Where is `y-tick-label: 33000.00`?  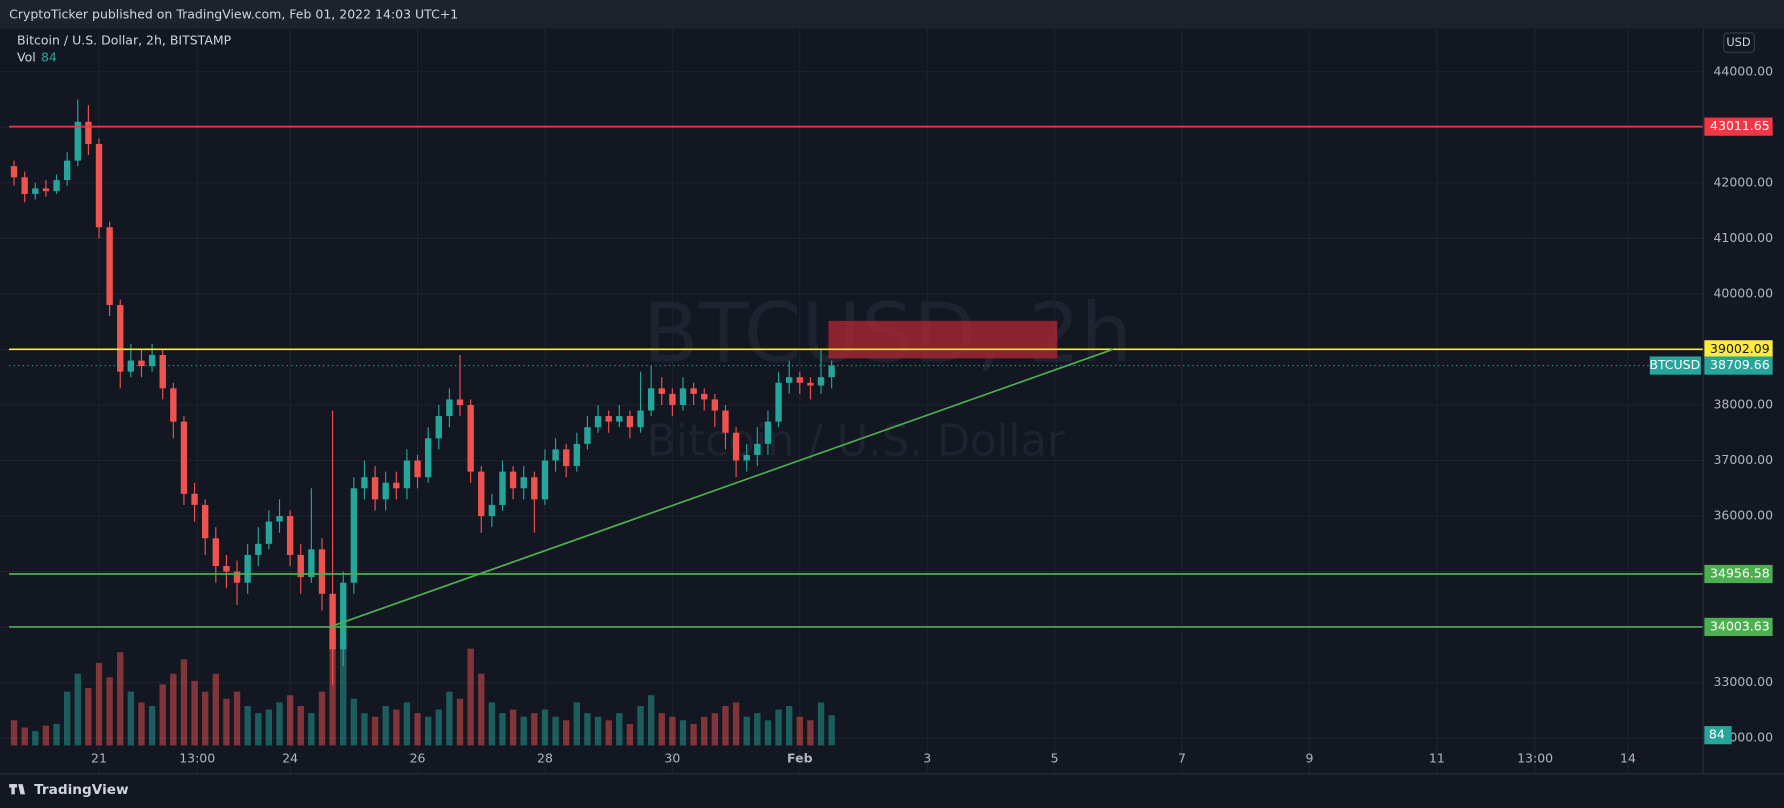
y-tick-label: 33000.00 is located at coordinates (1743, 681).